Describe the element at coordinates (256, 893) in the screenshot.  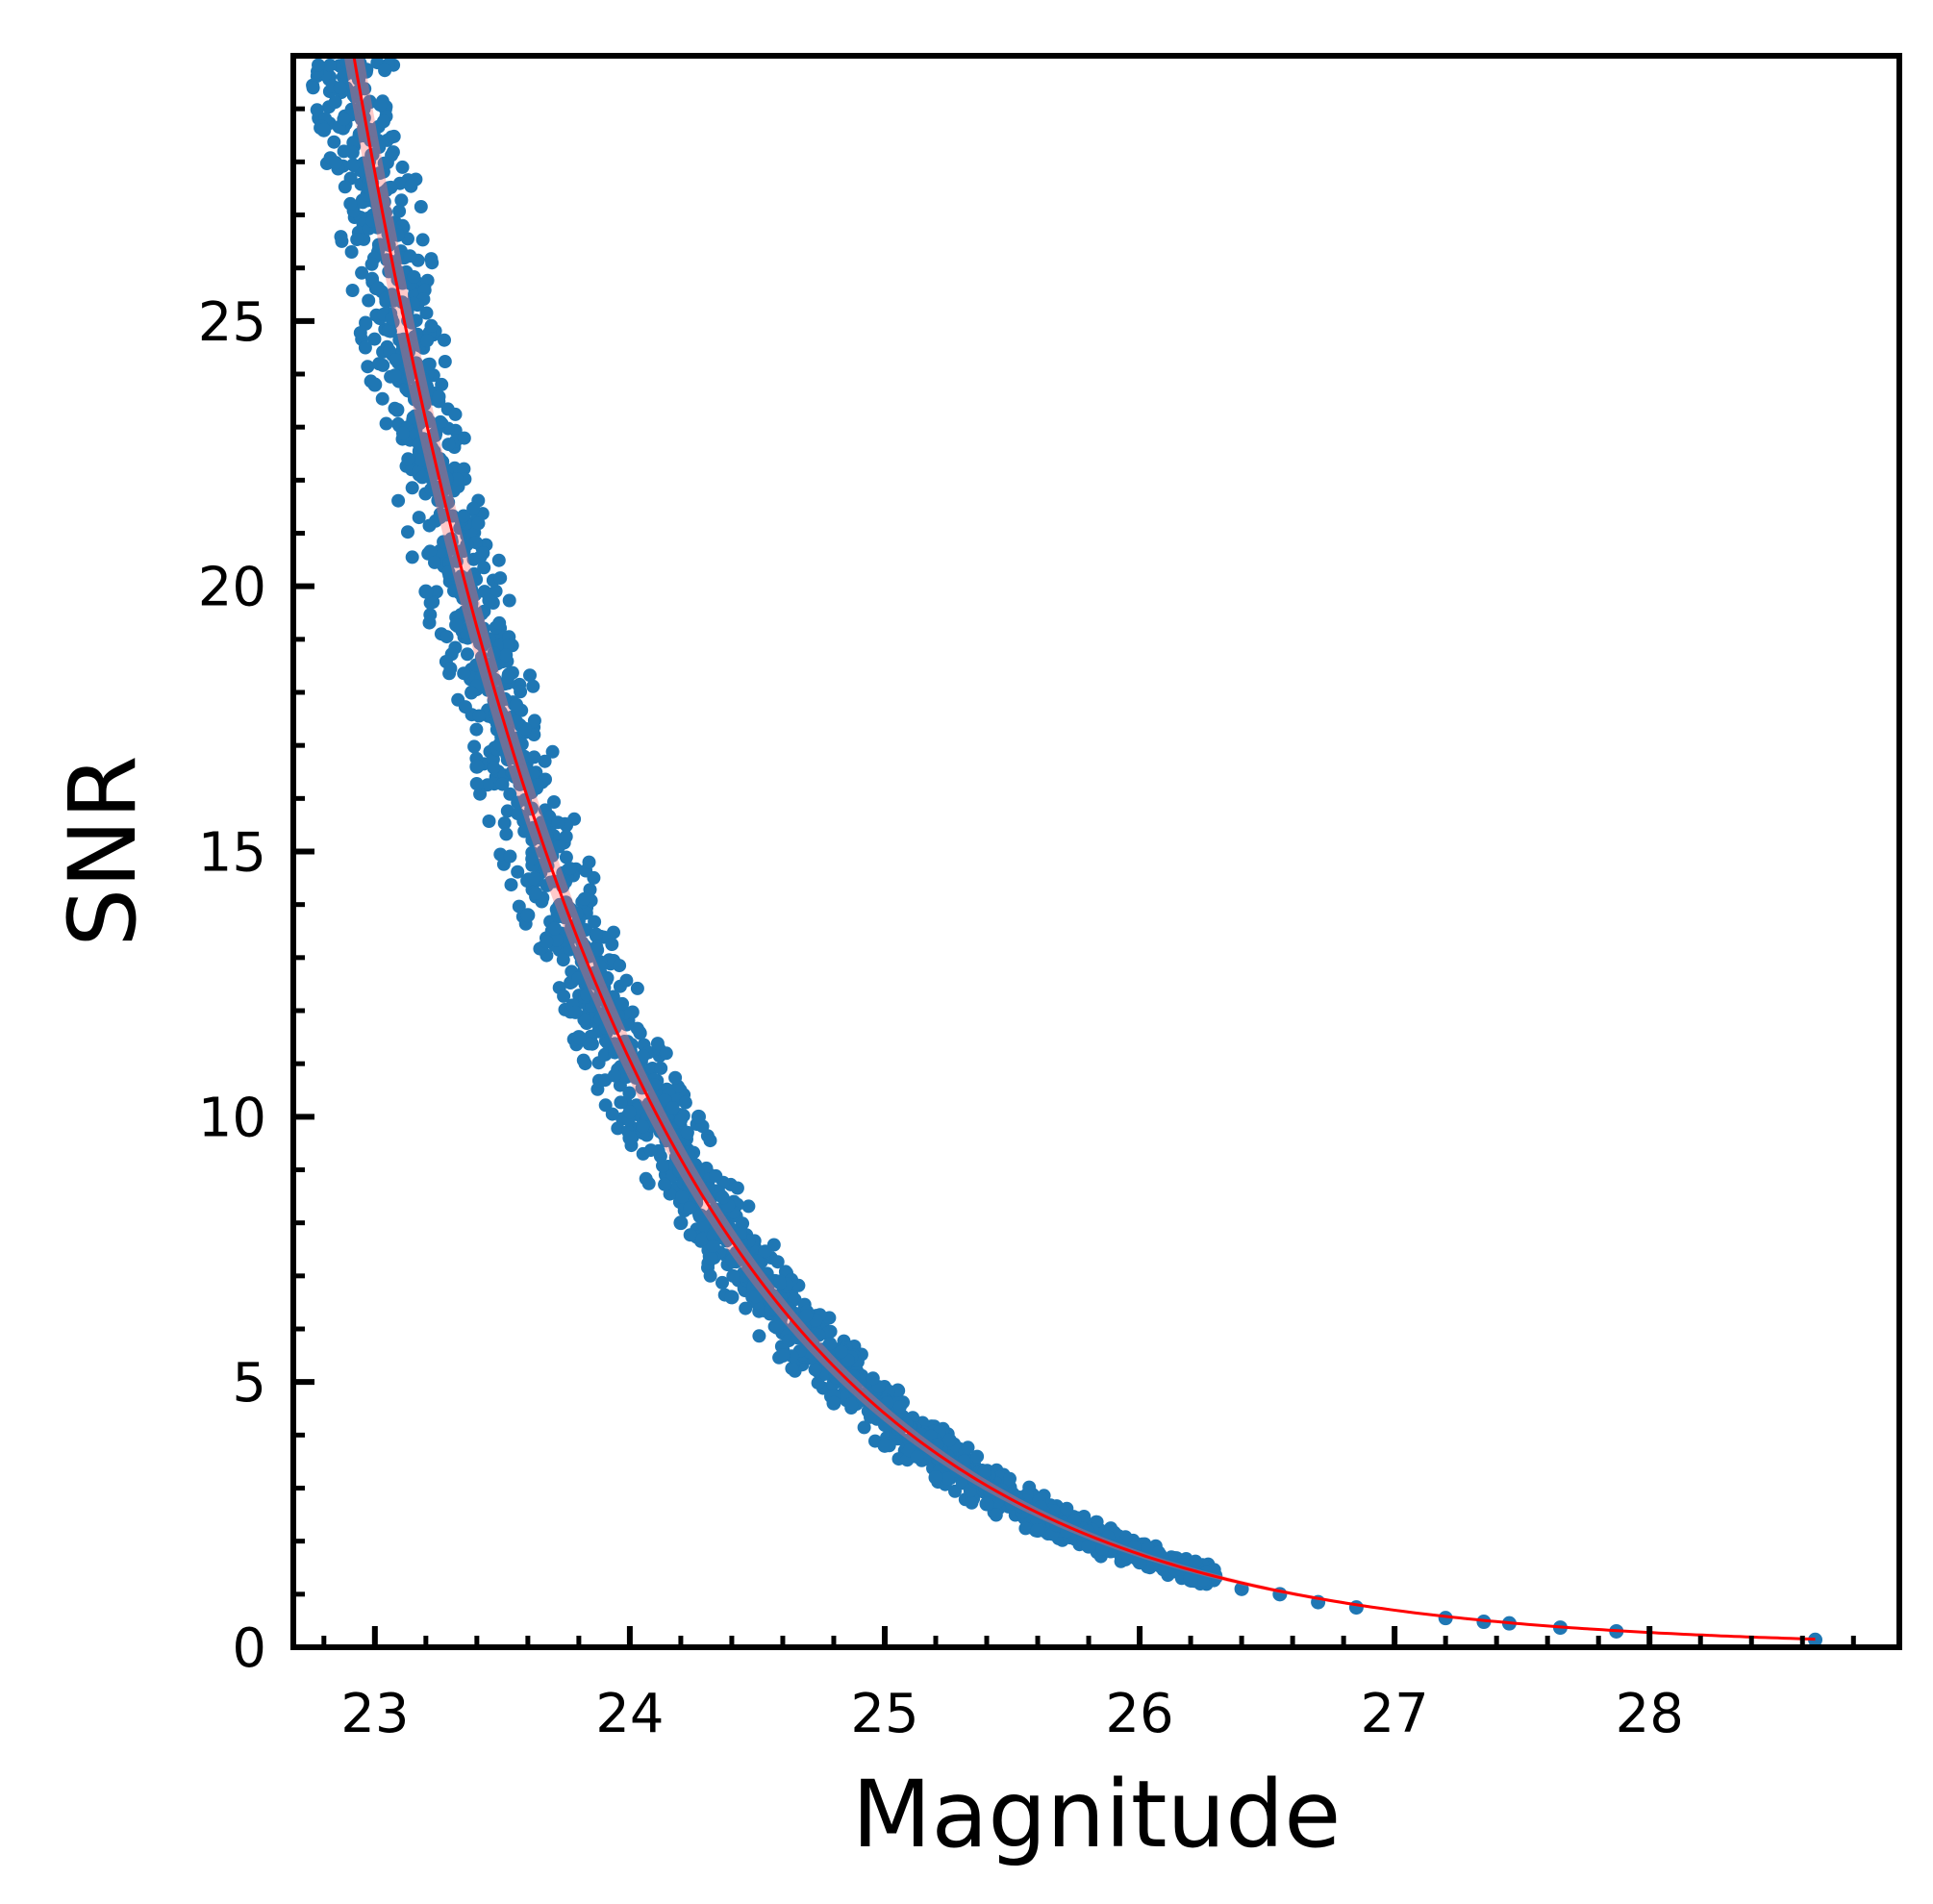
I see `y-axis-ticks: 0 5 10 15 20 25` at that location.